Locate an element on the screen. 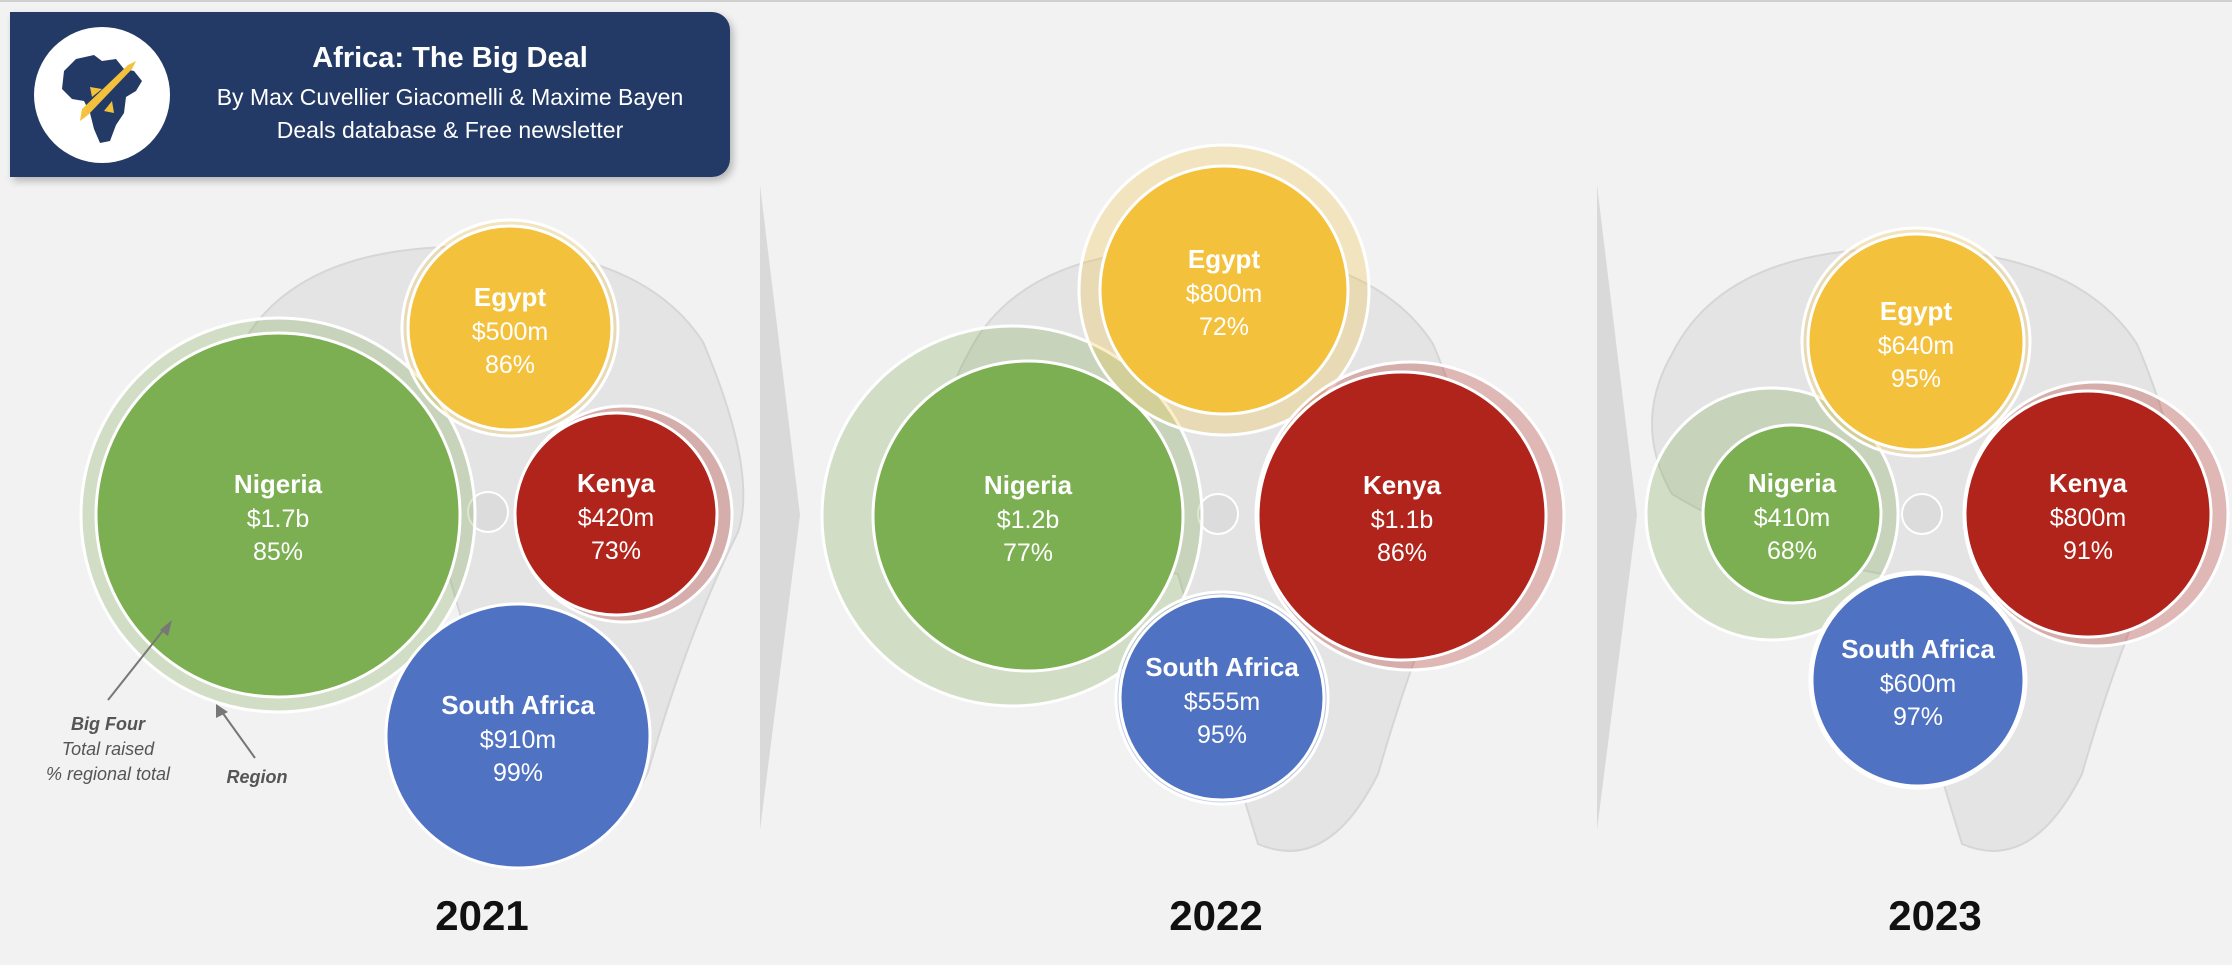 The height and width of the screenshot is (965, 2232). bubble-label-share: 99% is located at coordinates (518, 773).